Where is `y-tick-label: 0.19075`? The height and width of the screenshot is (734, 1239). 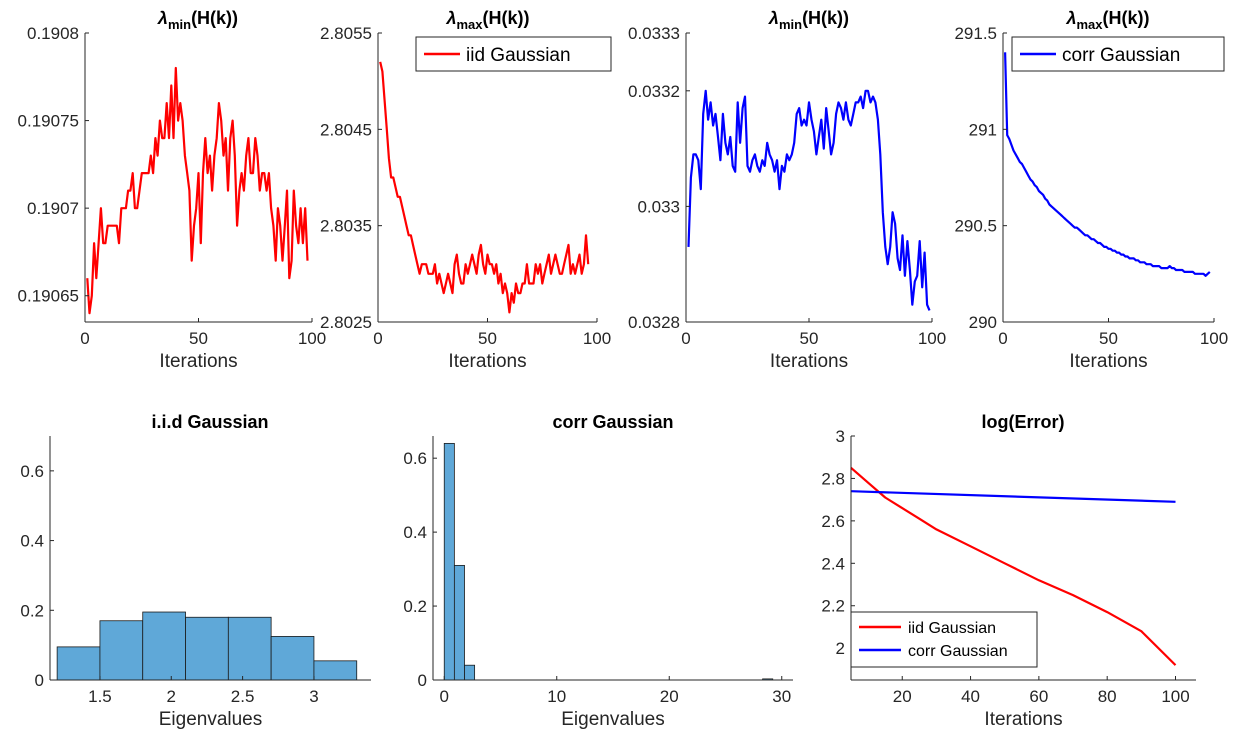 y-tick-label: 0.19075 is located at coordinates (48, 121).